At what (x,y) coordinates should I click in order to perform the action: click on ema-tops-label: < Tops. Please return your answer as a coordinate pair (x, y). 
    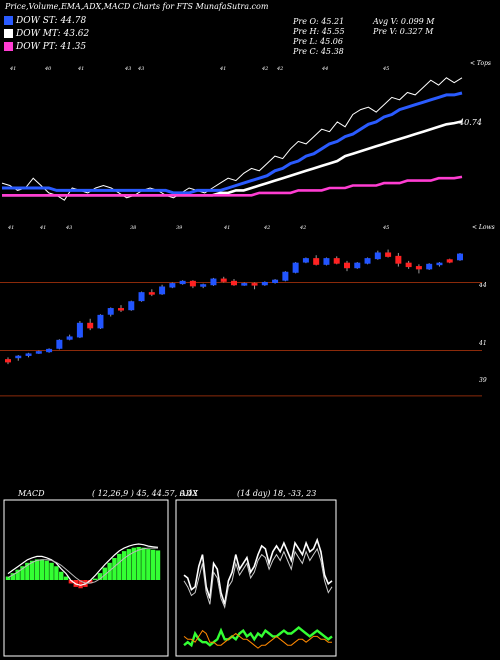
    Looking at the image, I should click on (481, 63).